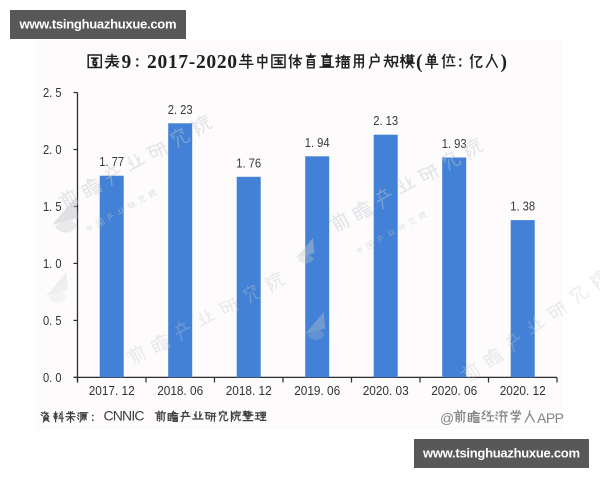  I want to click on svg-text: CNNIC, so click(124, 416).